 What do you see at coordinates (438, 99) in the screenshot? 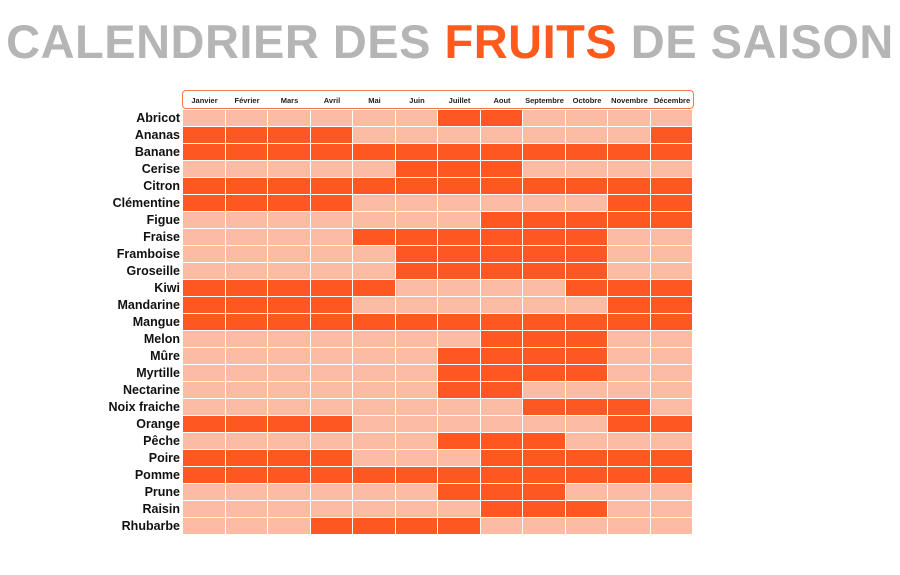
I see `month-header-bar` at bounding box center [438, 99].